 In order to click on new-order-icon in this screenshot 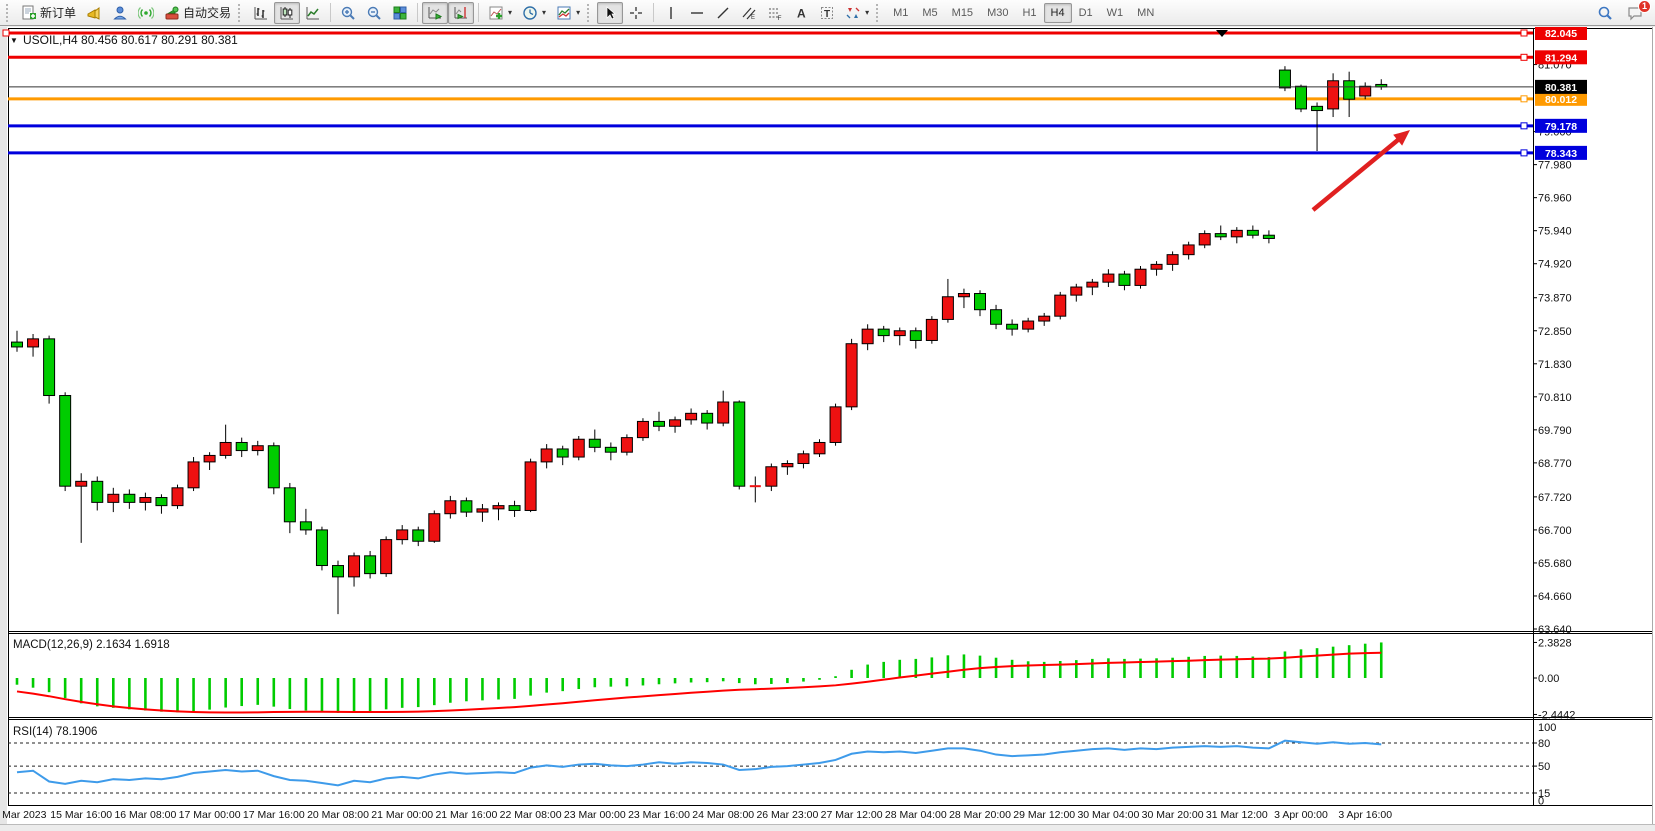, I will do `click(29, 13)`.